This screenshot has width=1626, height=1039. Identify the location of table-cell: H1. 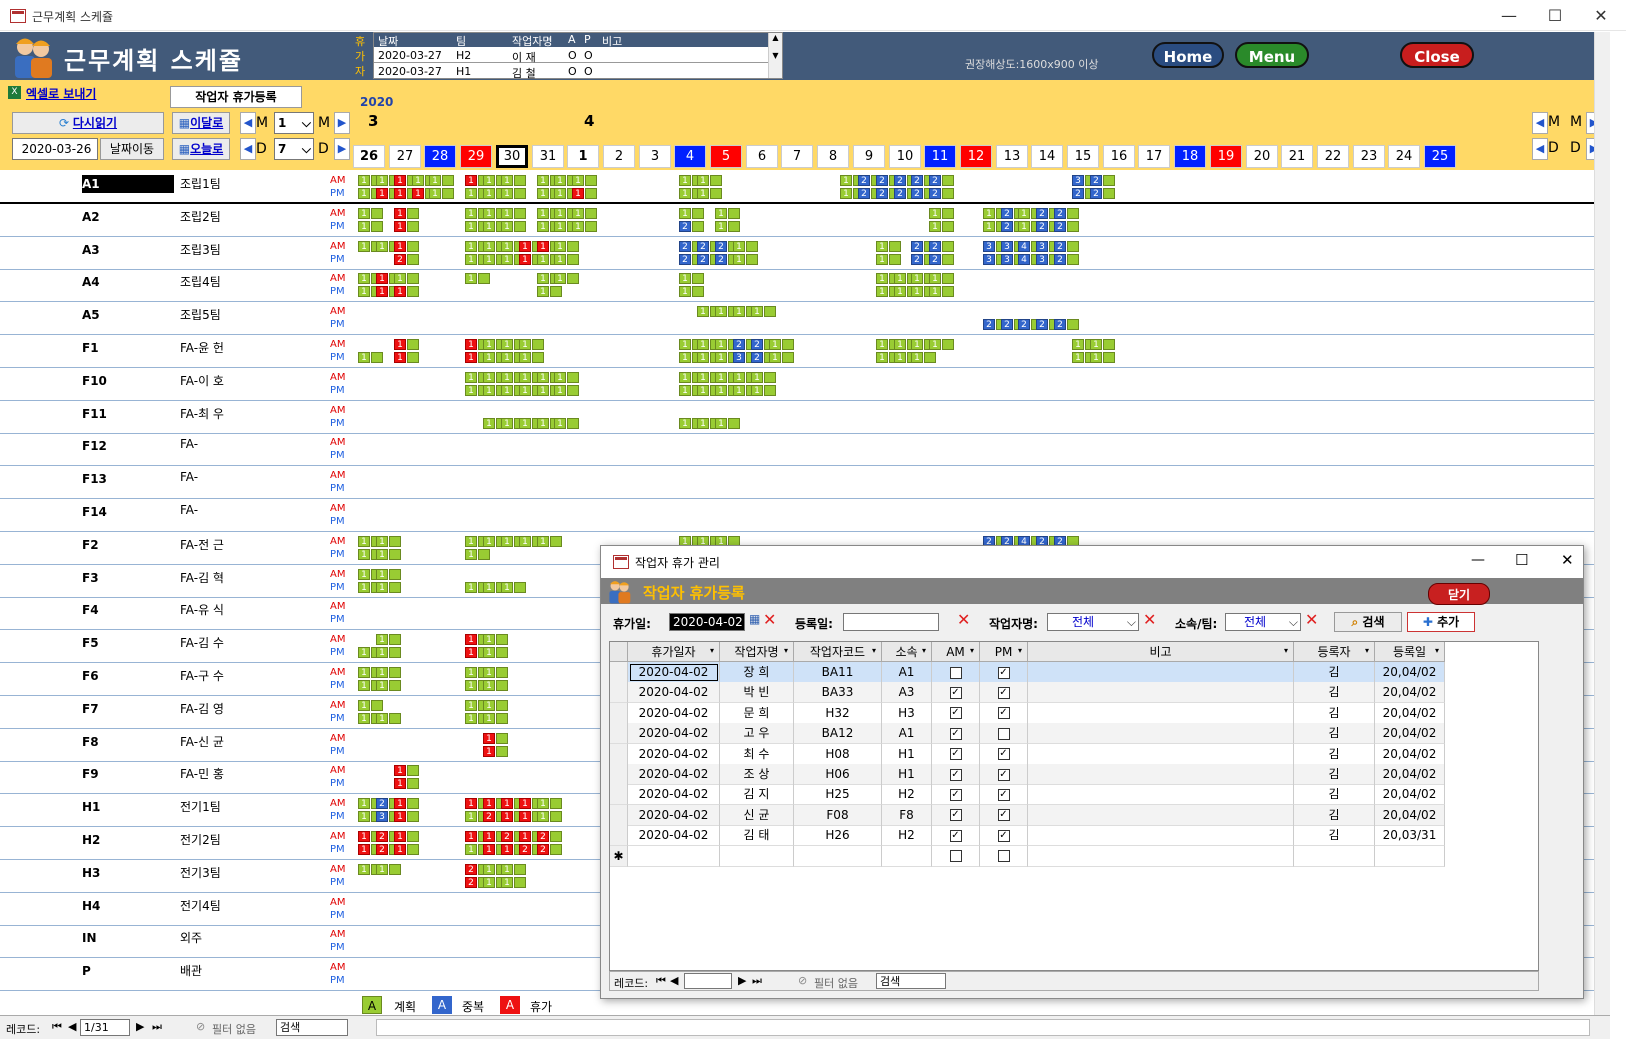
(907, 754).